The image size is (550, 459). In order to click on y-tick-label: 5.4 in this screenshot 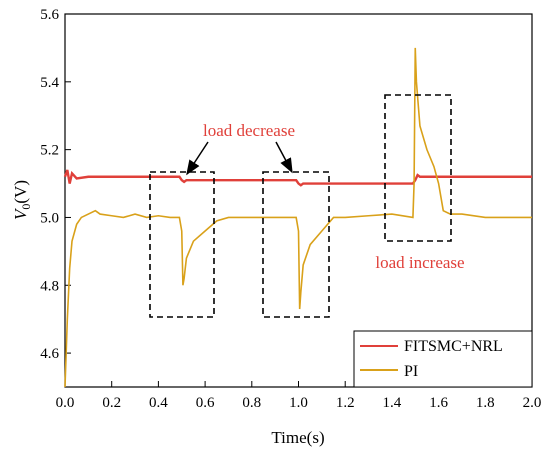, I will do `click(49, 83)`.